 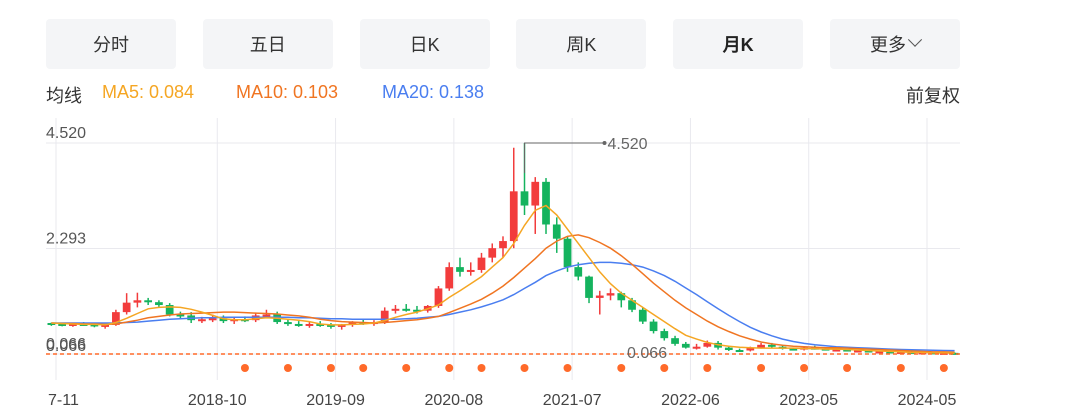 I want to click on min-price-label: 0.066, so click(x=66, y=346).